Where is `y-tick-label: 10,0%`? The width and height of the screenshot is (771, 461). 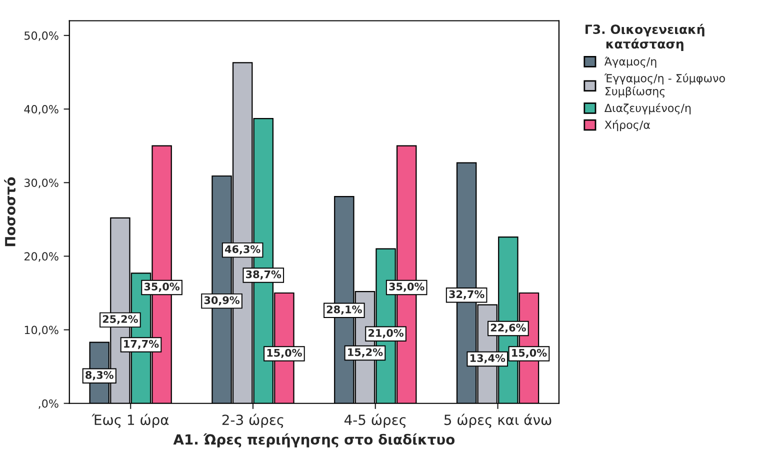 y-tick-label: 10,0% is located at coordinates (41, 331).